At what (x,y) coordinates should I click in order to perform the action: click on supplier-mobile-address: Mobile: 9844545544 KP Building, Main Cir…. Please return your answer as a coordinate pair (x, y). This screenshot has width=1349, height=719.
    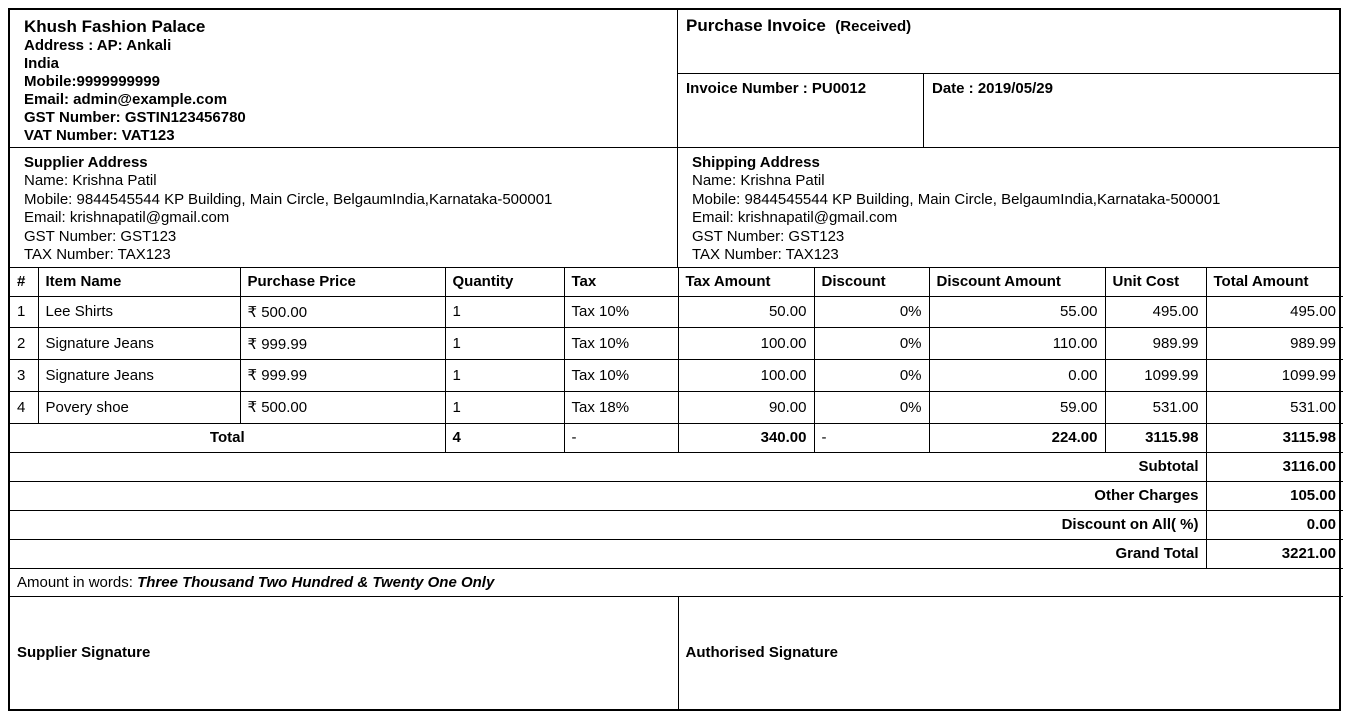
    Looking at the image, I should click on (288, 199).